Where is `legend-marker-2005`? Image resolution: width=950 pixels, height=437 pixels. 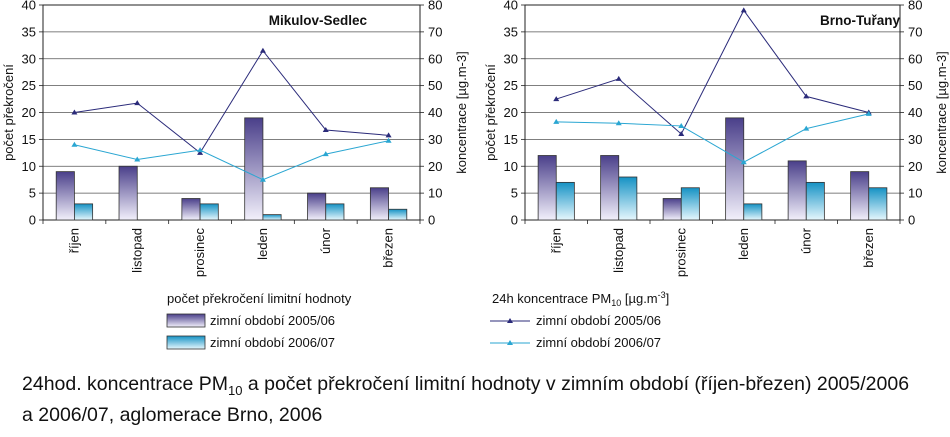 legend-marker-2005 is located at coordinates (510, 320).